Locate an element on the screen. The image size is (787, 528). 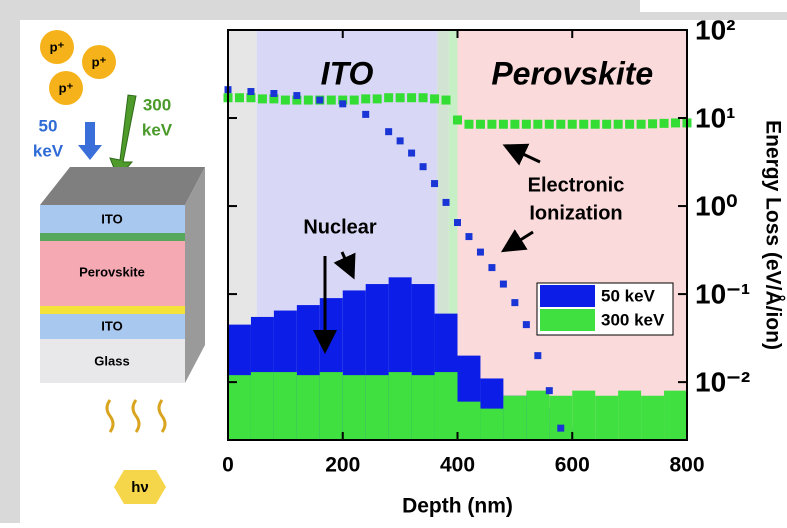
beam-label: 50 is located at coordinates (48, 125).